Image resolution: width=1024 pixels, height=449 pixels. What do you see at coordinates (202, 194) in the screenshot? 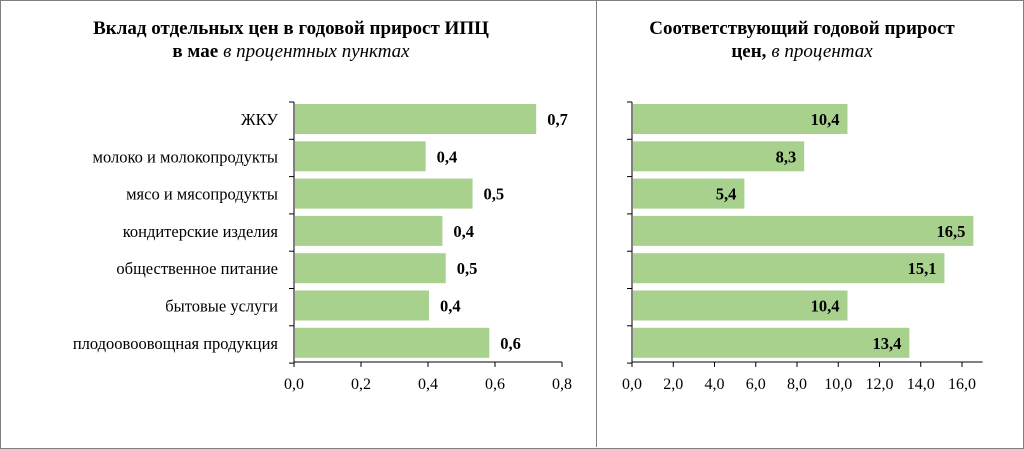
I see `left-category-label: мясо и мясопродукты` at bounding box center [202, 194].